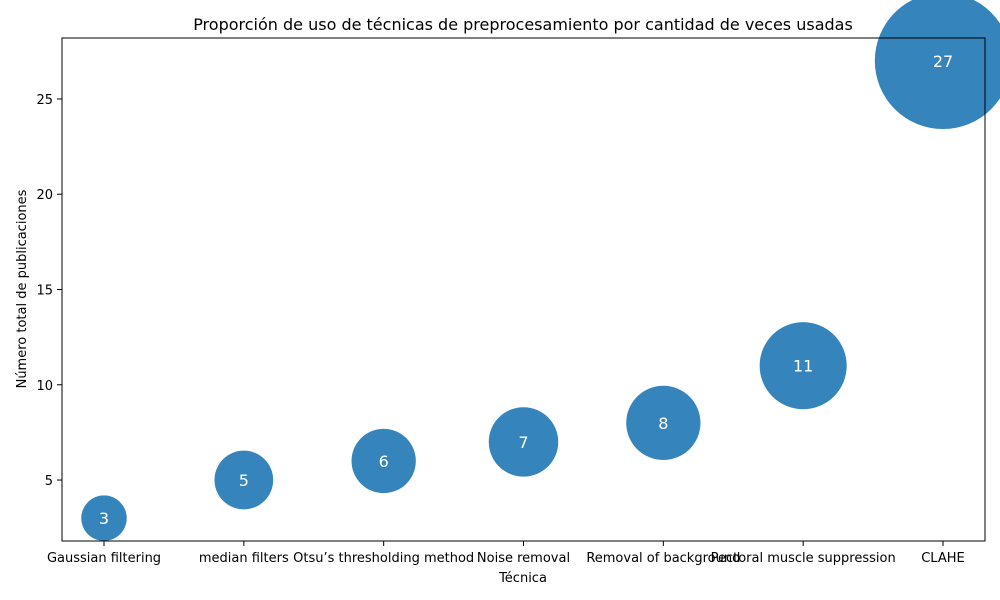  Describe the element at coordinates (244, 558) in the screenshot. I see `x-tick-label-1: median filters` at that location.